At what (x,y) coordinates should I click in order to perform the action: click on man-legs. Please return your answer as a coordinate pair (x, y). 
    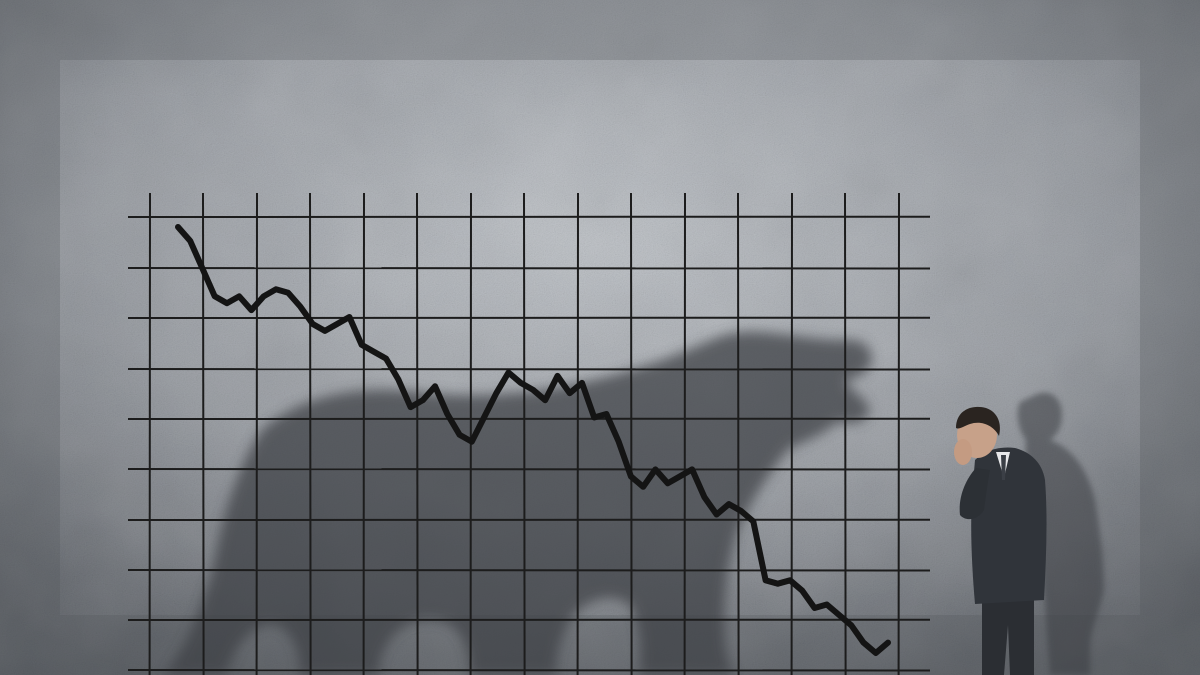
    Looking at the image, I should click on (1008, 637).